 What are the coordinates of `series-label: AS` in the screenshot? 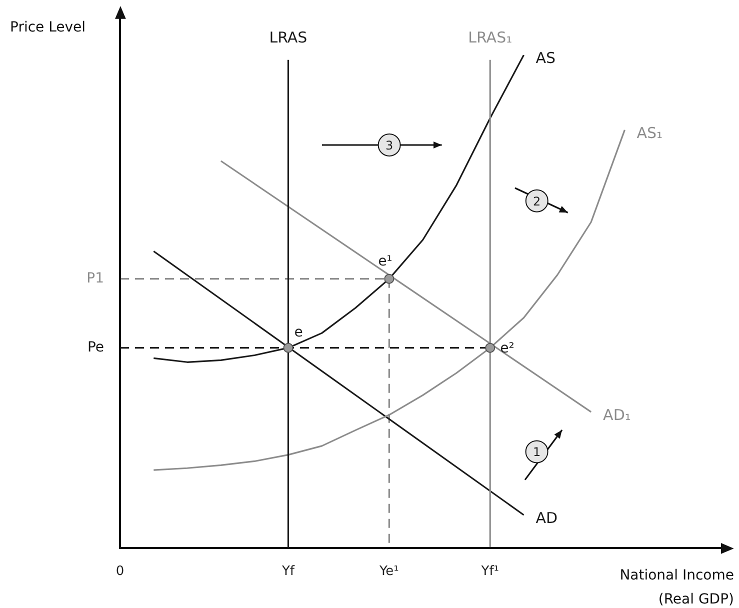 It's located at (546, 57).